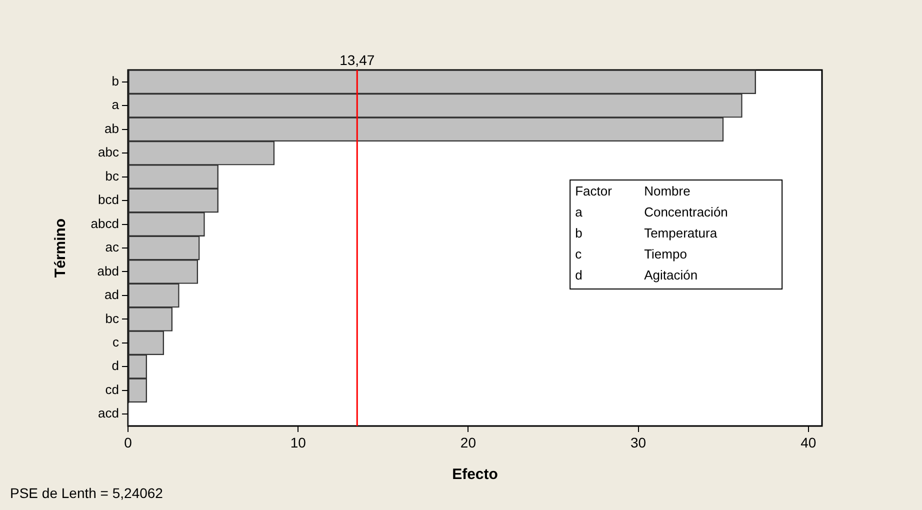 Image resolution: width=922 pixels, height=510 pixels. What do you see at coordinates (578, 233) in the screenshot?
I see `annotation: b` at bounding box center [578, 233].